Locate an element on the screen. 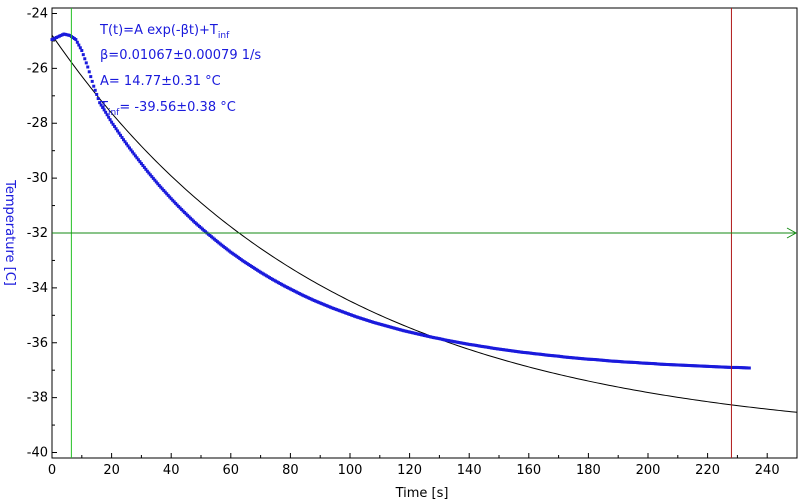 The image size is (800, 504). tinf-label: T is located at coordinates (103, 107).